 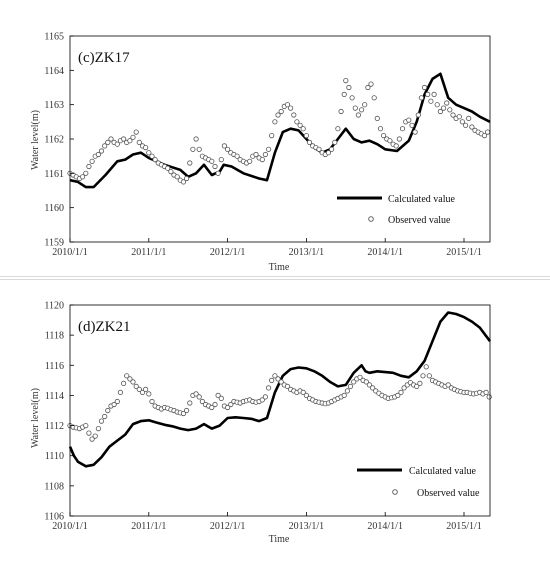 What do you see at coordinates (54, 456) in the screenshot?
I see `y-tick-label: 1110` at bounding box center [54, 456].